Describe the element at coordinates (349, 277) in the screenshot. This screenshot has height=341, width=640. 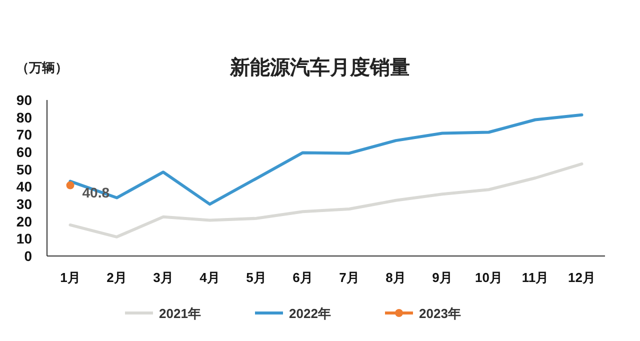
I see `x-tick-label: 7月` at that location.